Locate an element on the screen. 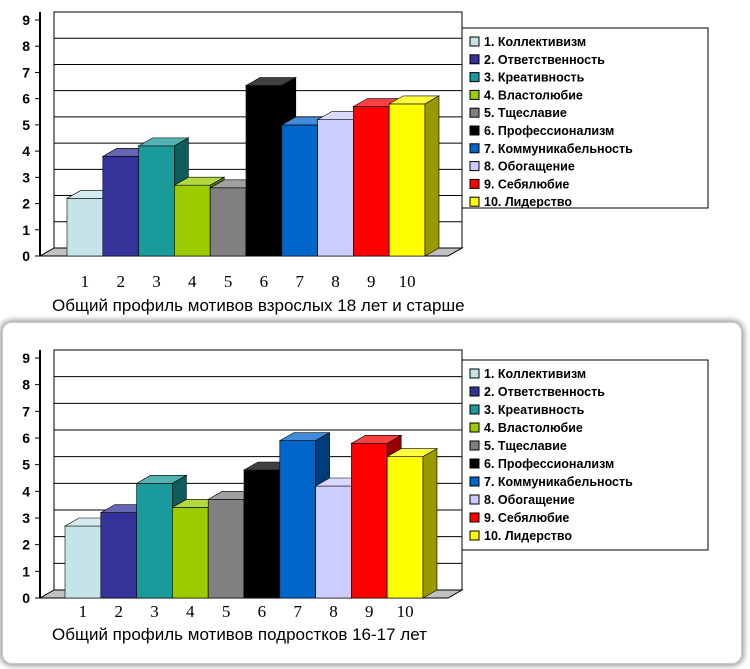 This screenshot has height=669, width=750. adults-legend-item: 8. Обогащение is located at coordinates (522, 167).